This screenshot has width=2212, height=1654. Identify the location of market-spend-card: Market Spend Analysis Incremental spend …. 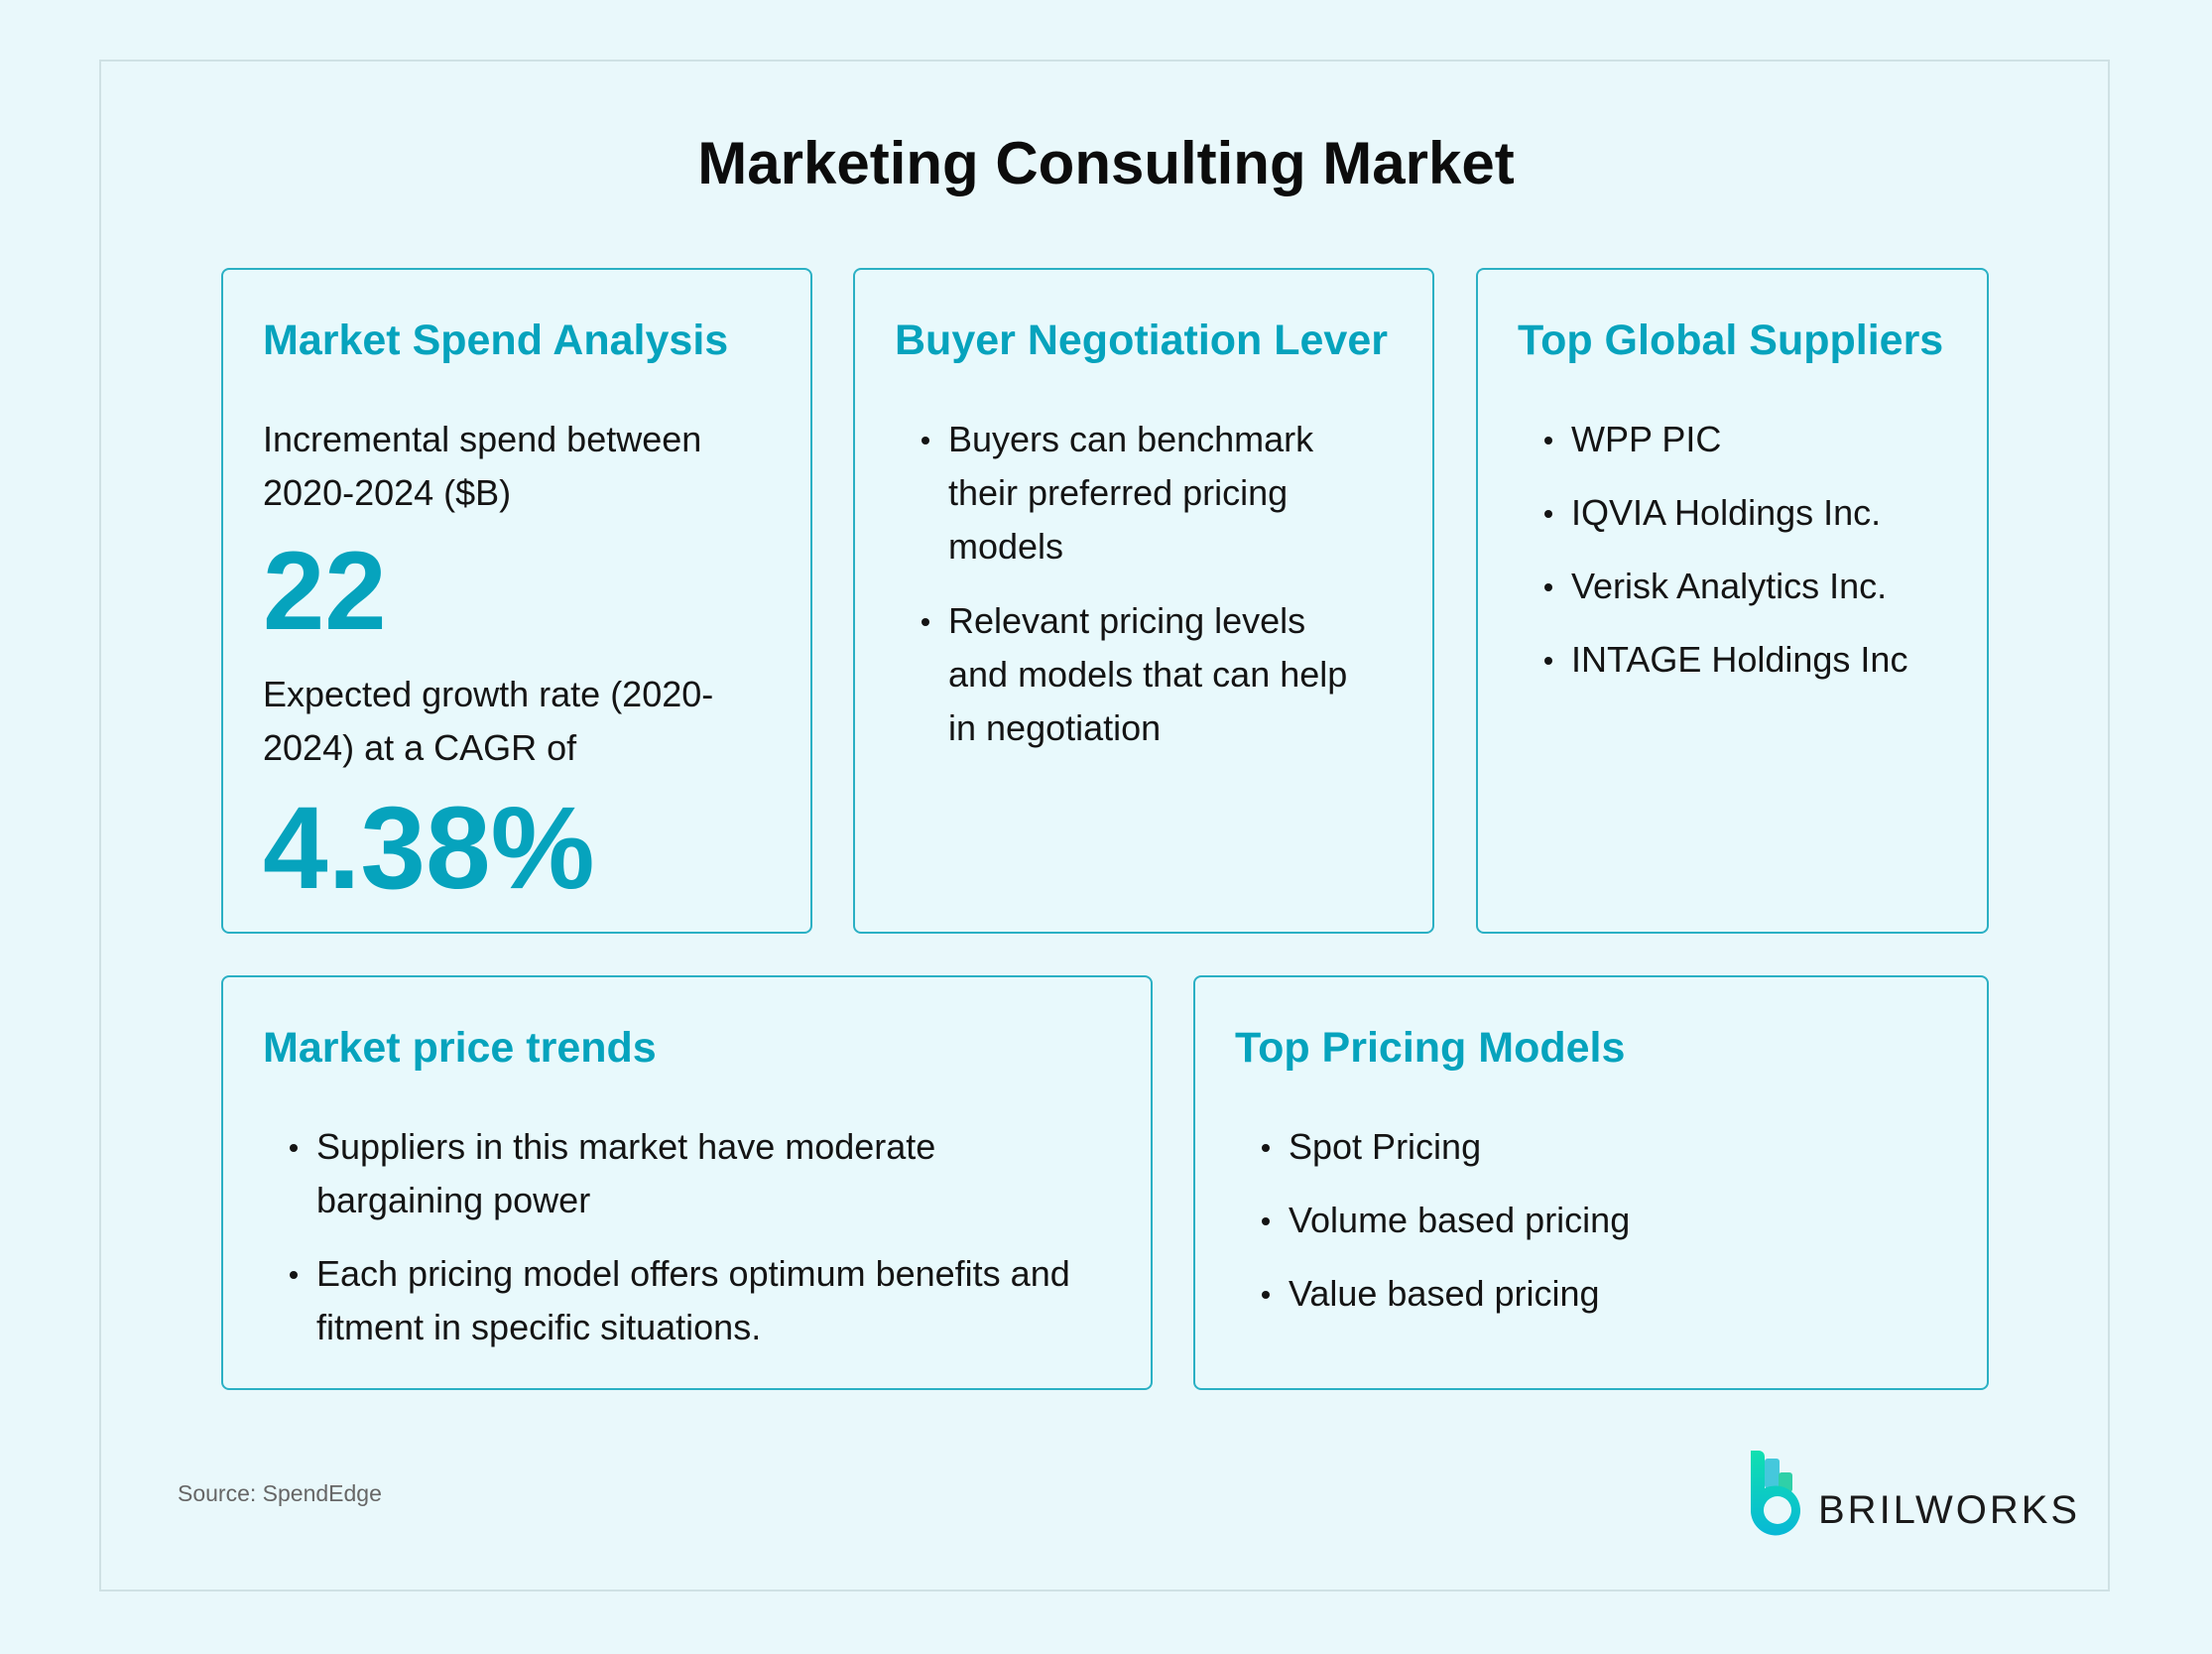
(517, 601).